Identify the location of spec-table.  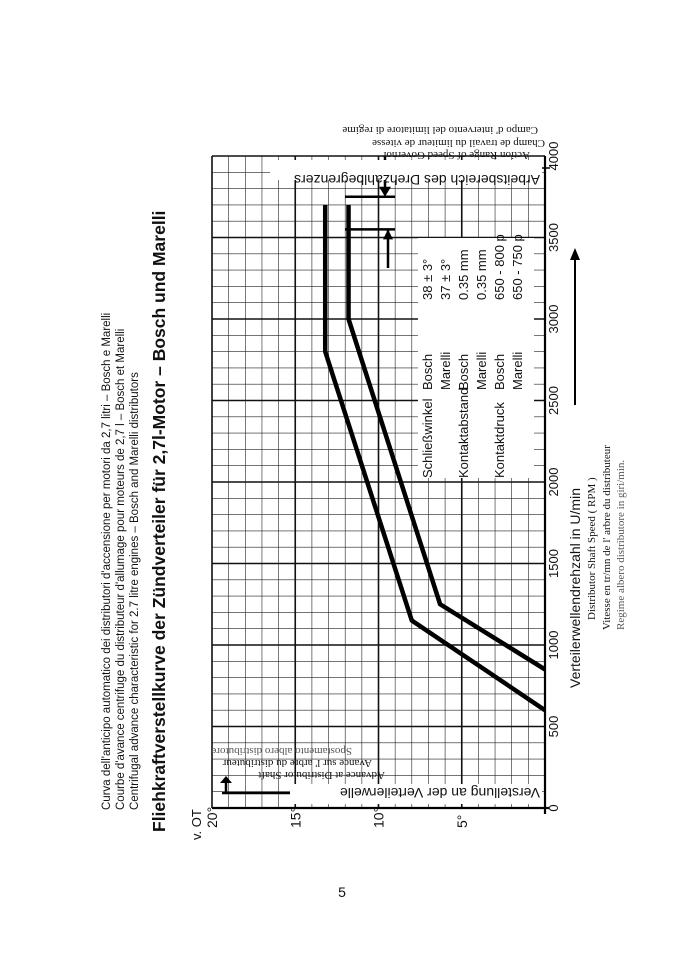
(476, 358).